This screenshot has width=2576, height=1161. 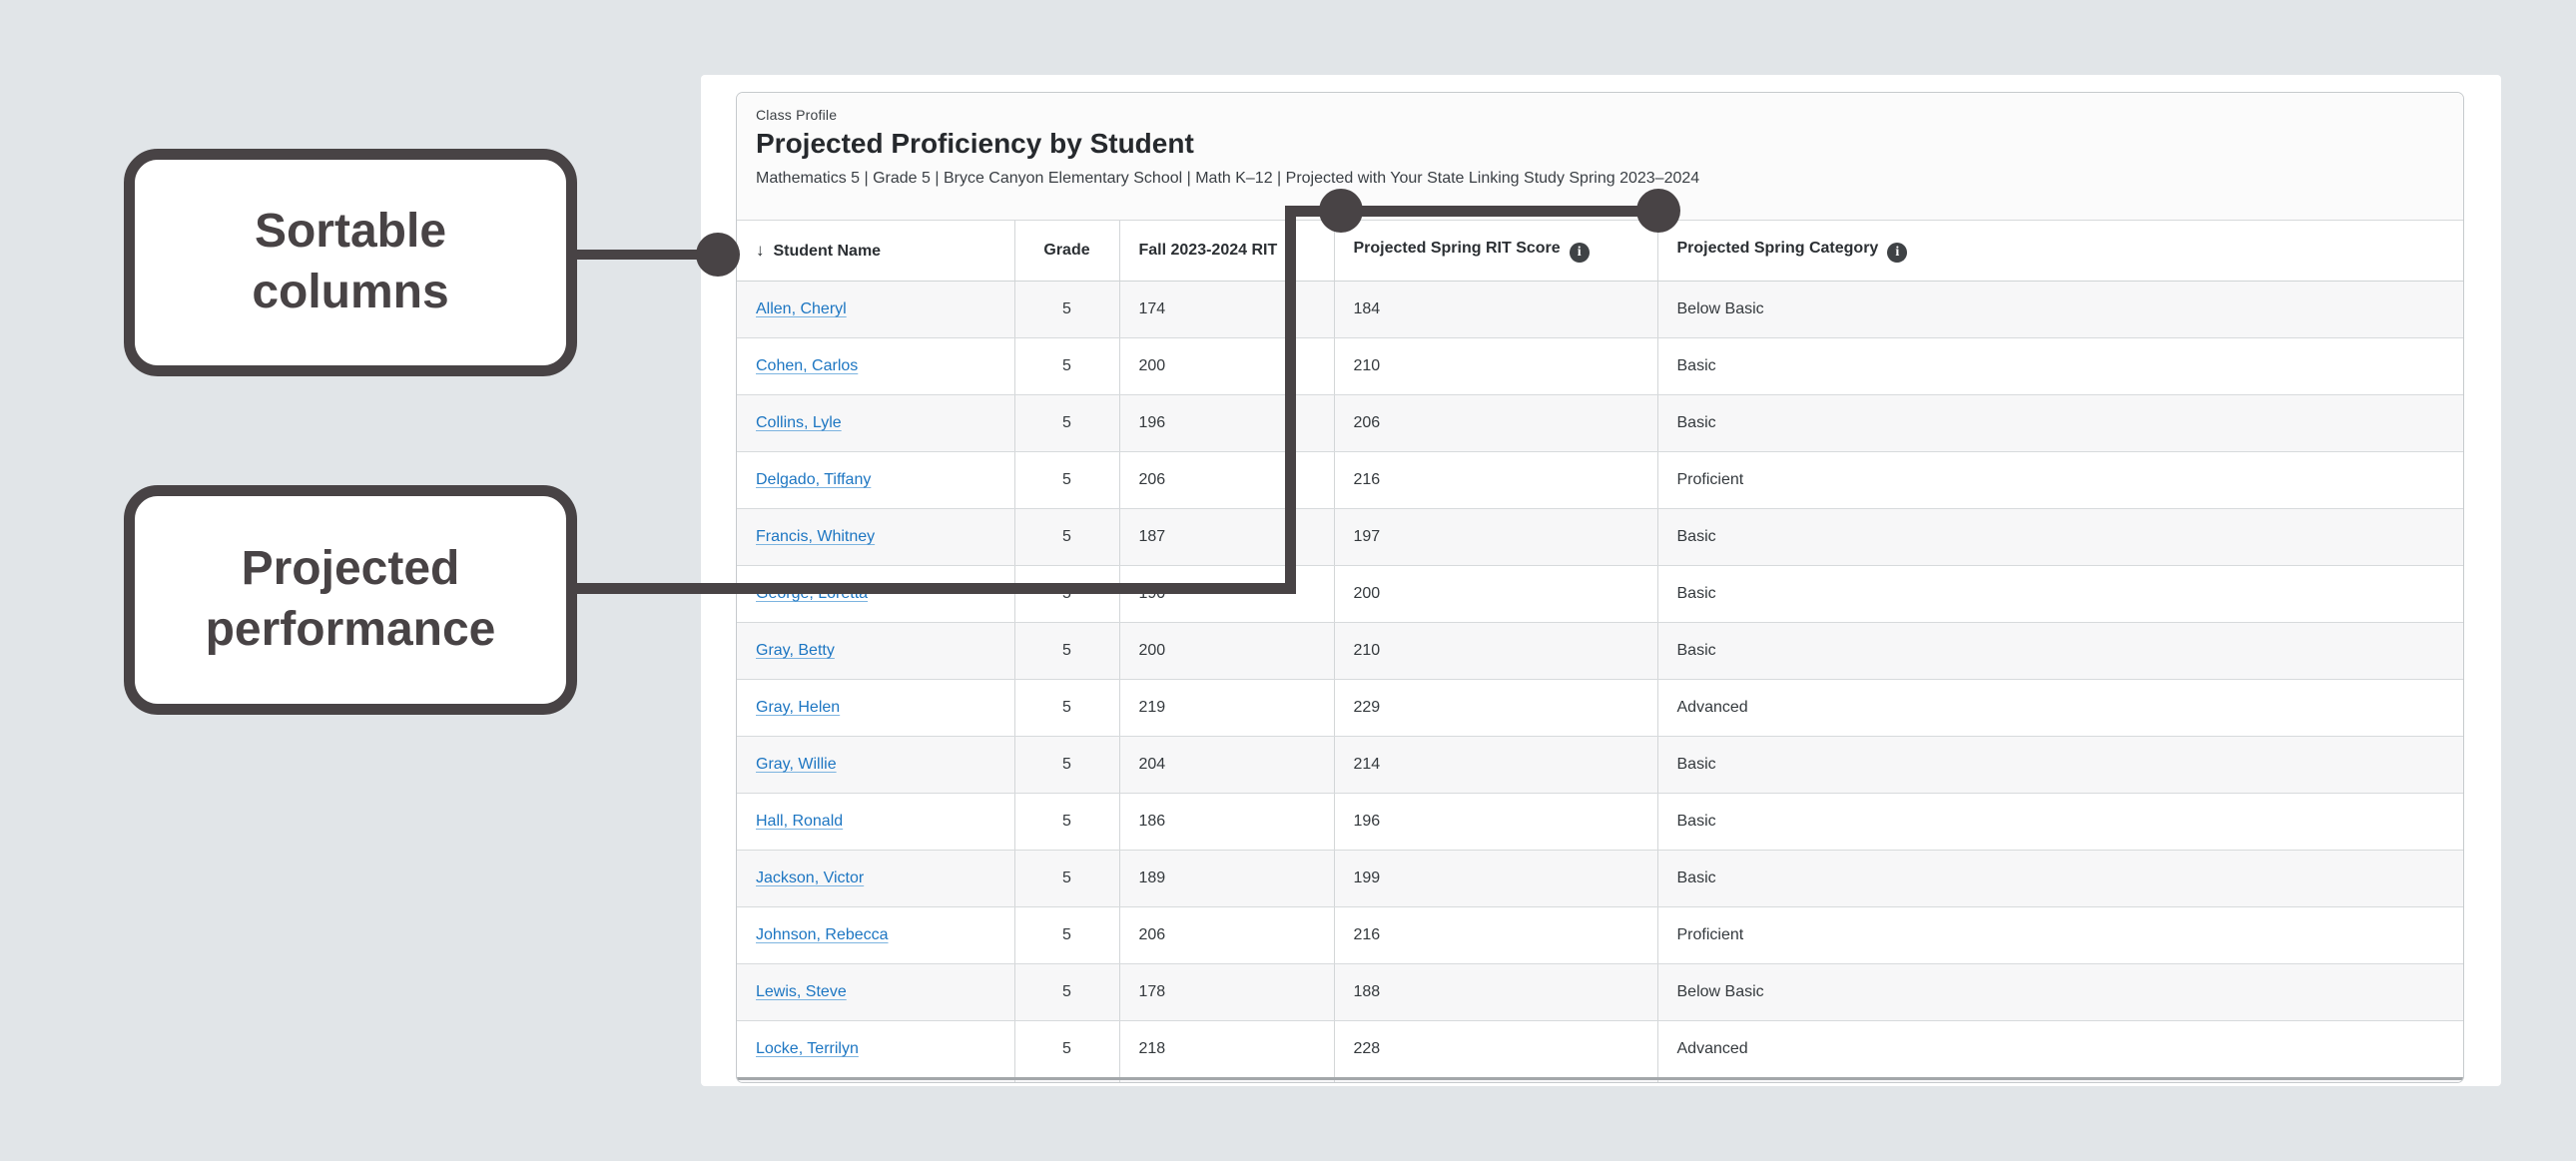 What do you see at coordinates (2060, 480) in the screenshot?
I see `projected-category-cell: Proficient` at bounding box center [2060, 480].